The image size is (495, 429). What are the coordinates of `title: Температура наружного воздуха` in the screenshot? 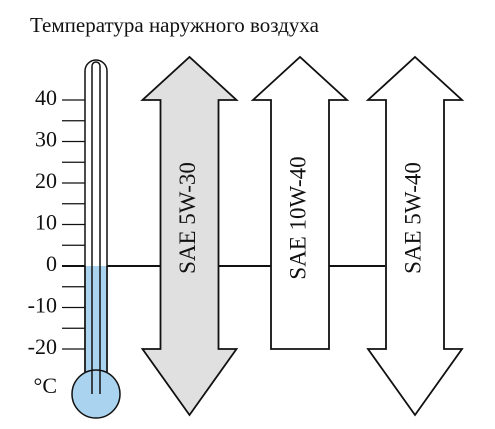 It's located at (175, 25).